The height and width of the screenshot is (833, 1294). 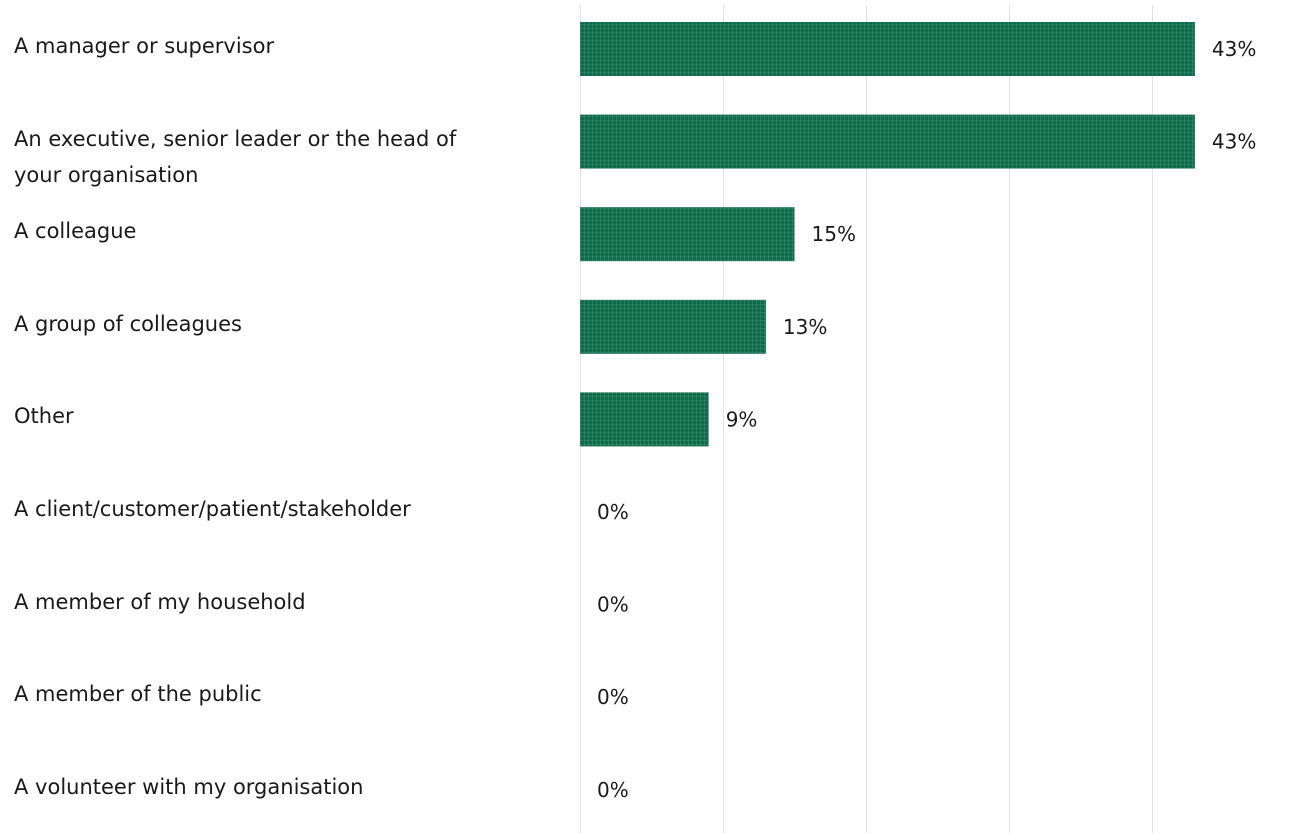 What do you see at coordinates (189, 786) in the screenshot?
I see `category-label-line: A volunteer with my organisation` at bounding box center [189, 786].